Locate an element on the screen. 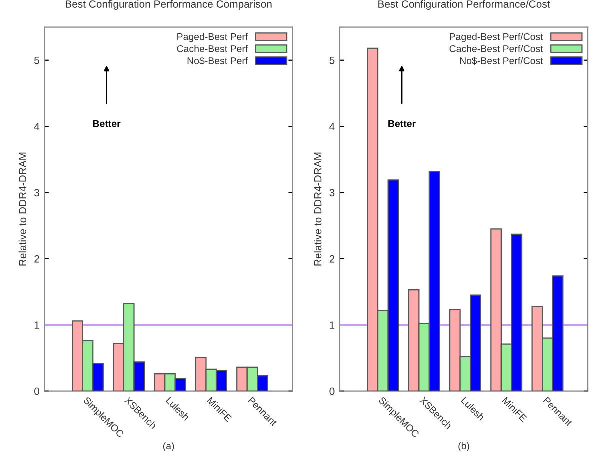 This screenshot has width=597, height=455. chart-title: Best Configuration Performance/Cost is located at coordinates (464, 5).